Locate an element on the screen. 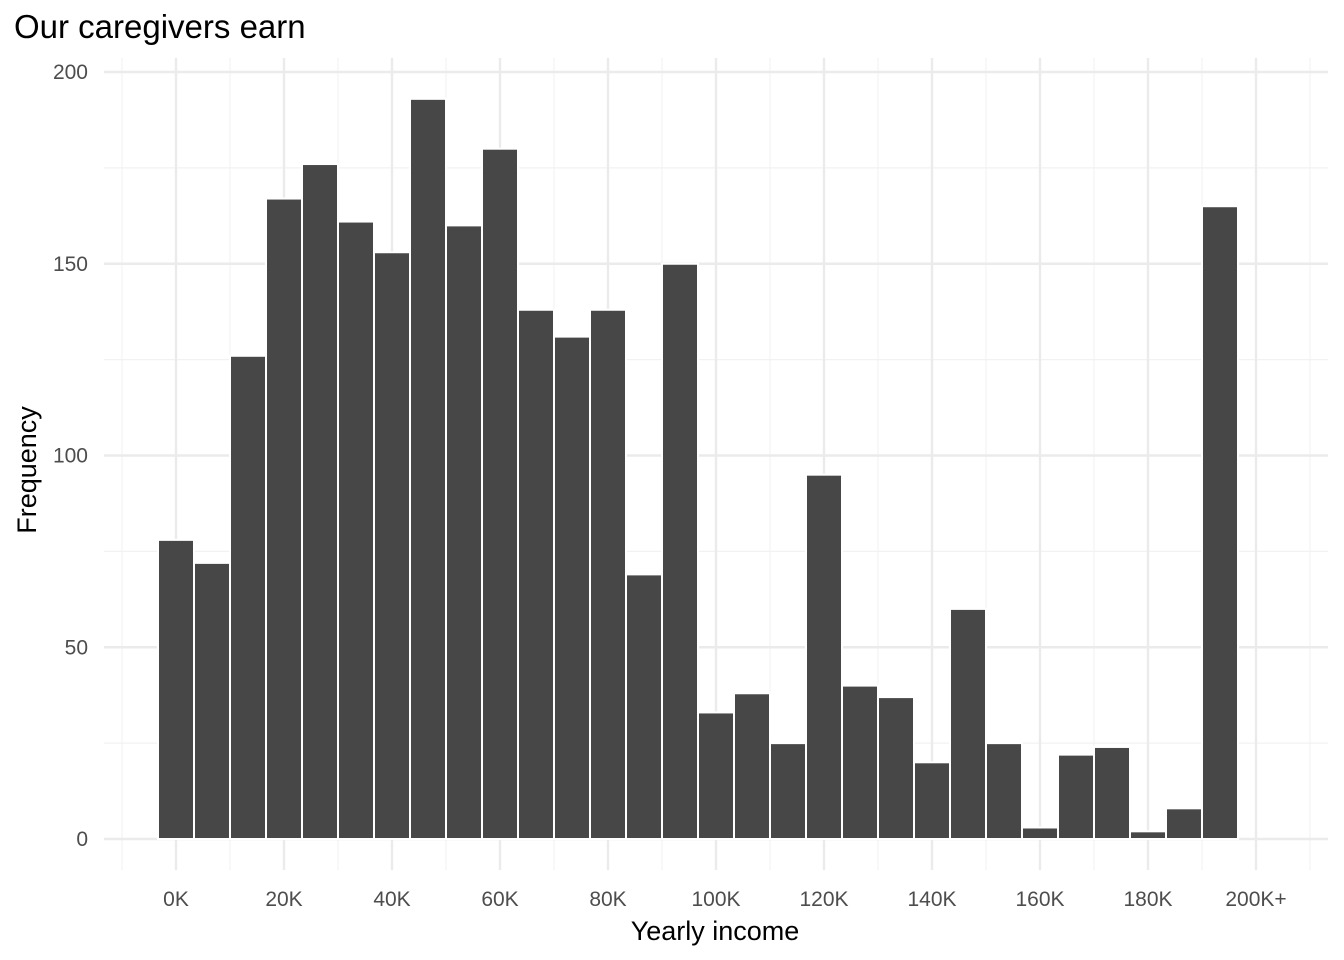 This screenshot has height=960, width=1344. x-tick-label: 60K is located at coordinates (499, 899).